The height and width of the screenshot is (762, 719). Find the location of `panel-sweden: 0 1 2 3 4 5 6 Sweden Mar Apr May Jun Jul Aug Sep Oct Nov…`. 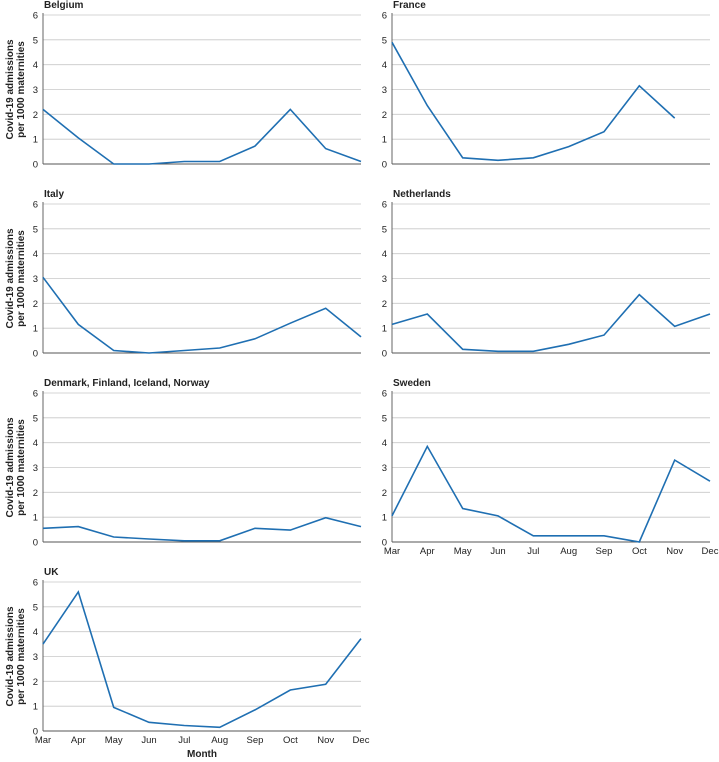

panel-sweden: 0 1 2 3 4 5 6 Sweden Mar Apr May Jun Jul Aug Sep Oct Nov… is located at coordinates (550, 467).